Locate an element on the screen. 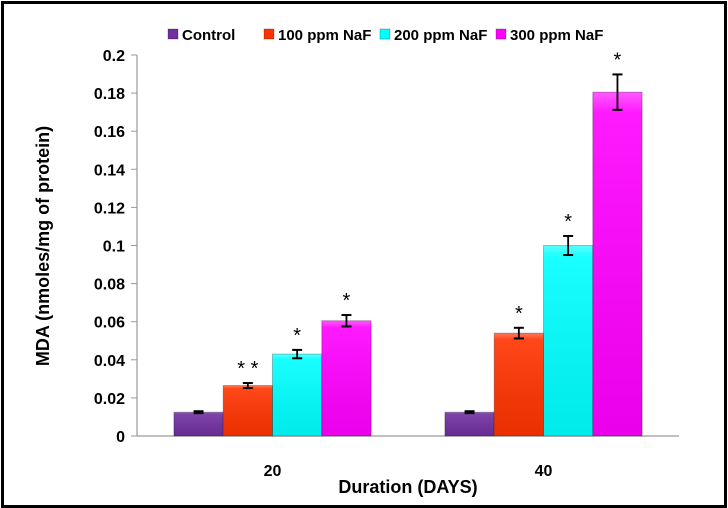 Image resolution: width=728 pixels, height=508 pixels. y-tick-label: 0.12 is located at coordinates (109, 208).